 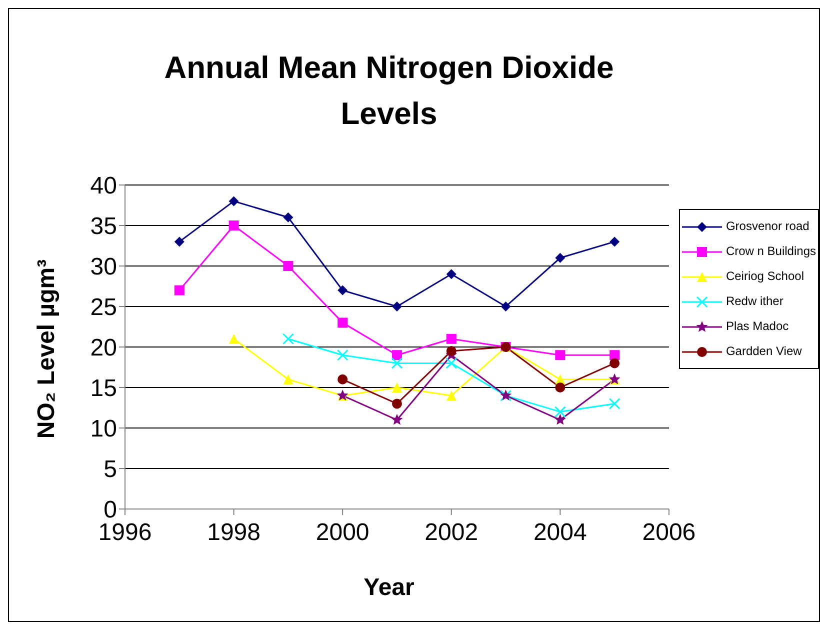 I want to click on legend-label: Ceiriog School, so click(x=765, y=276).